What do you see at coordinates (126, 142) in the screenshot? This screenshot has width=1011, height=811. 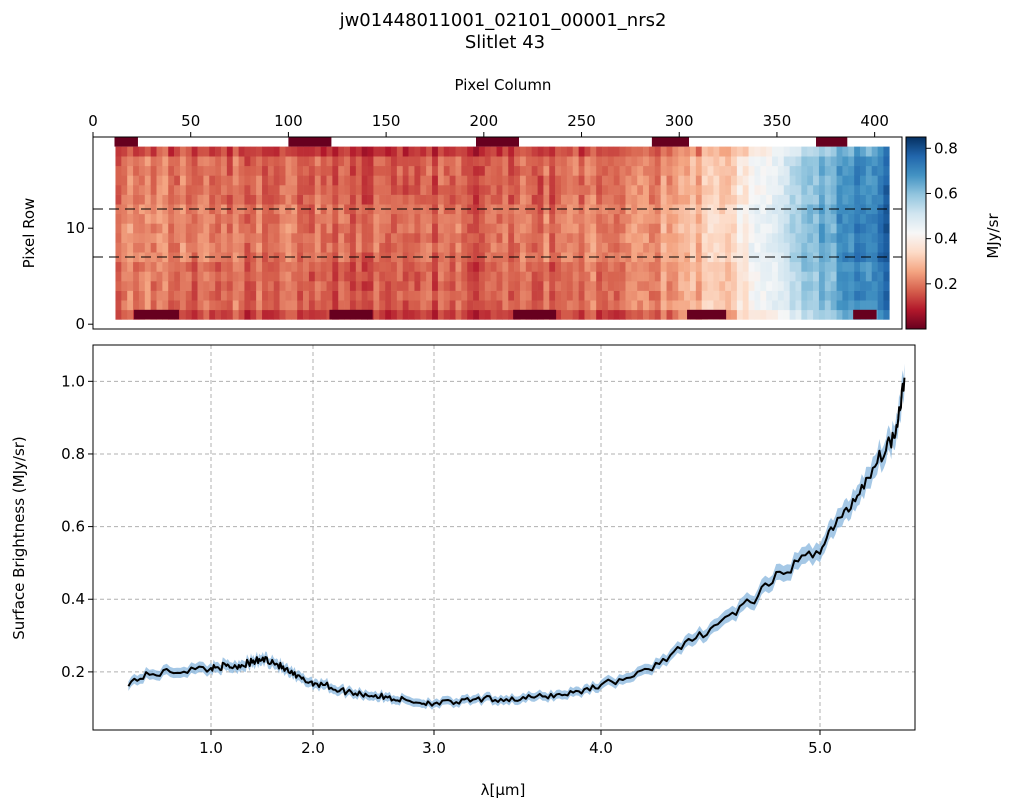 I see `saturated-block` at bounding box center [126, 142].